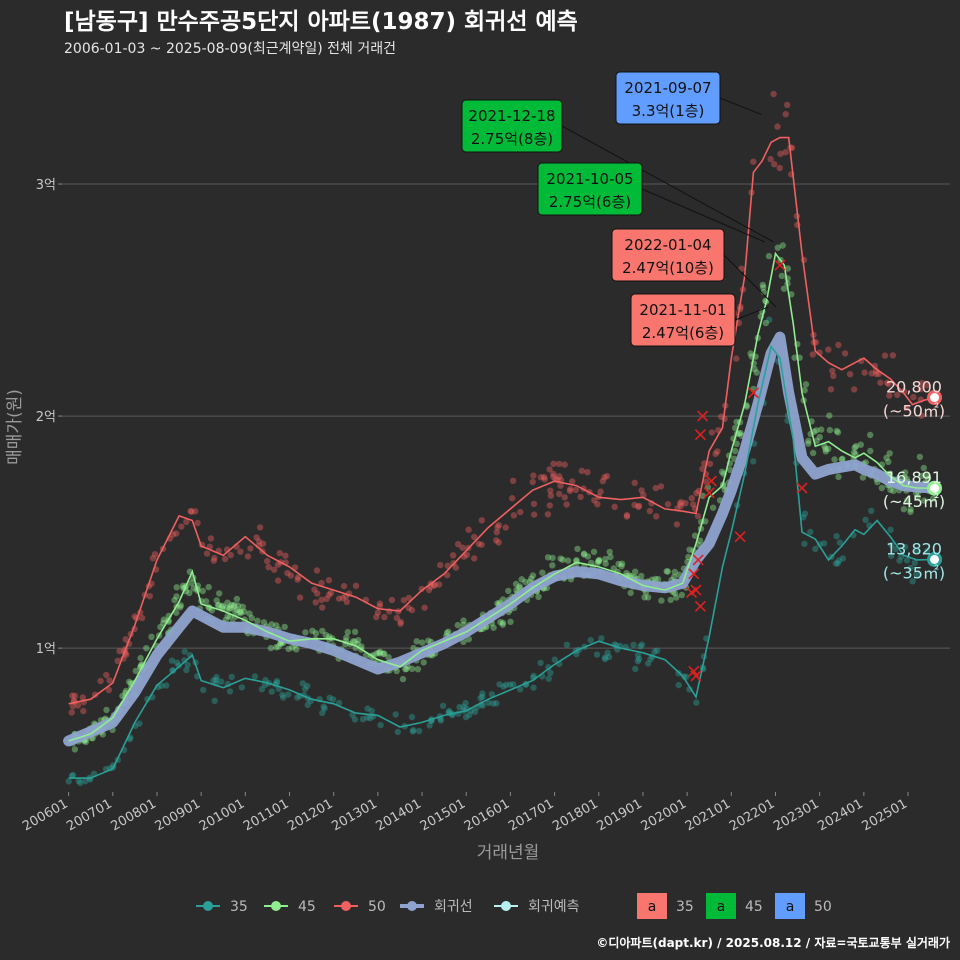  I want to click on x-tick-label: 200701, so click(89, 815).